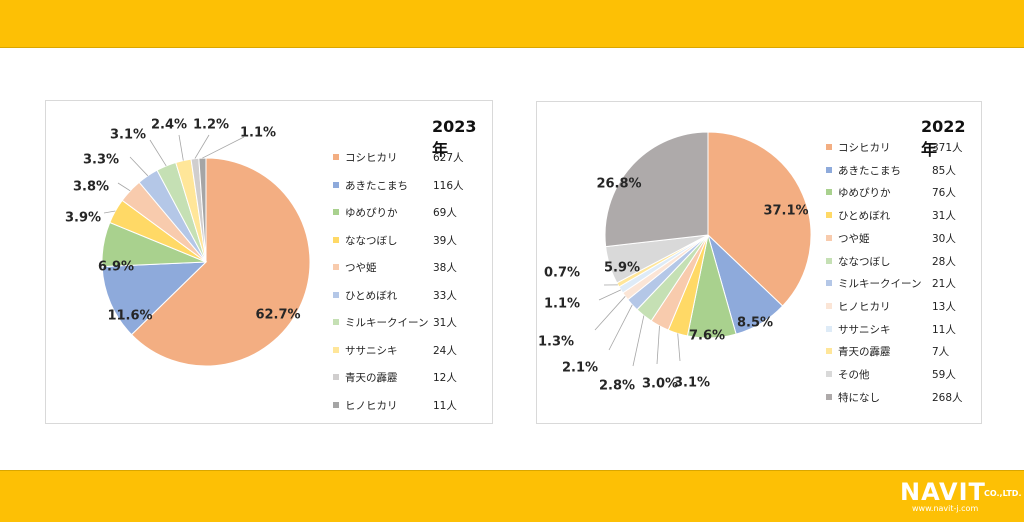 The height and width of the screenshot is (522, 1024). Describe the element at coordinates (116, 267) in the screenshot. I see `data-label-3: 6.9%` at that location.